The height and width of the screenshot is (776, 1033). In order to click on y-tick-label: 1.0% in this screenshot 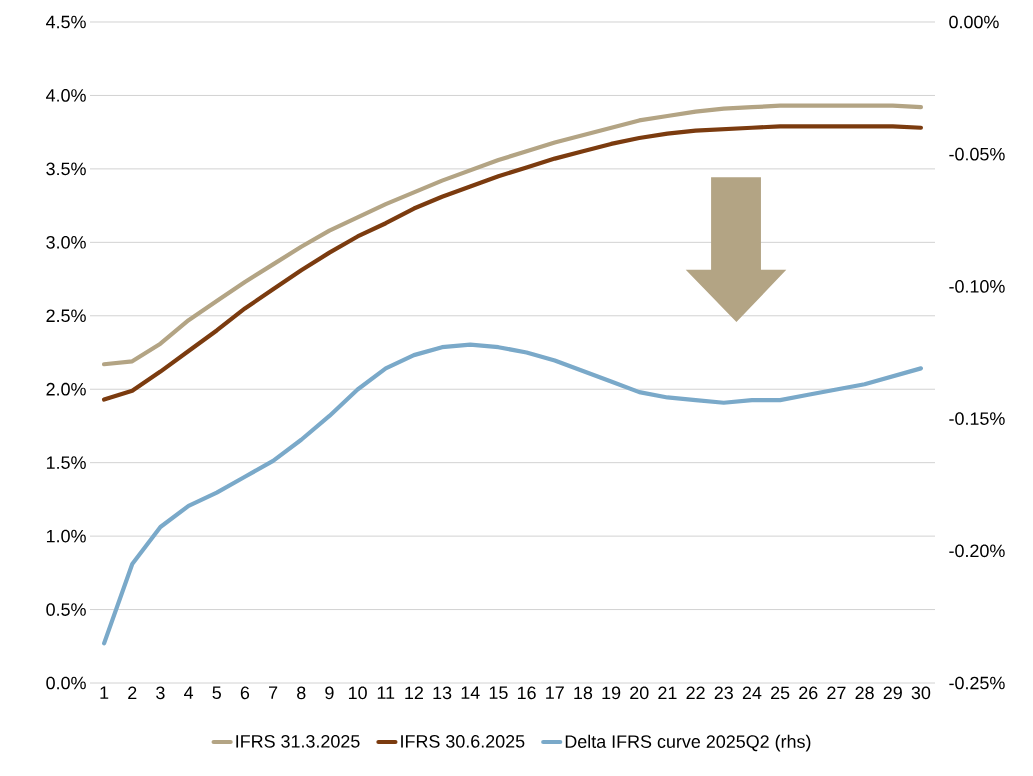, I will do `click(66, 536)`.